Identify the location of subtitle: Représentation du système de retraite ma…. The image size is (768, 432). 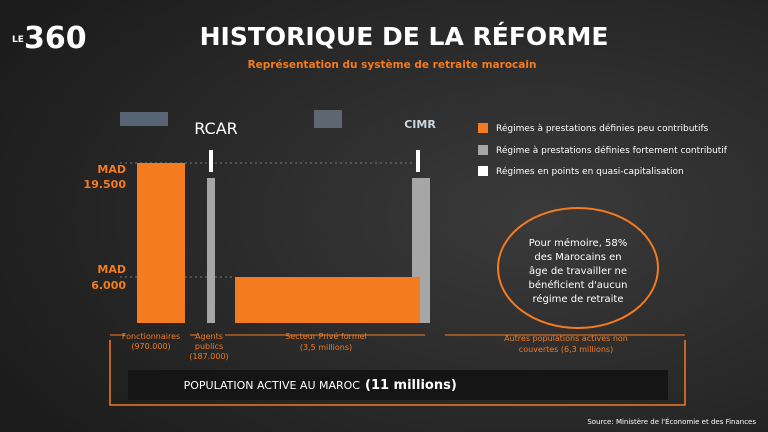
(392, 65).